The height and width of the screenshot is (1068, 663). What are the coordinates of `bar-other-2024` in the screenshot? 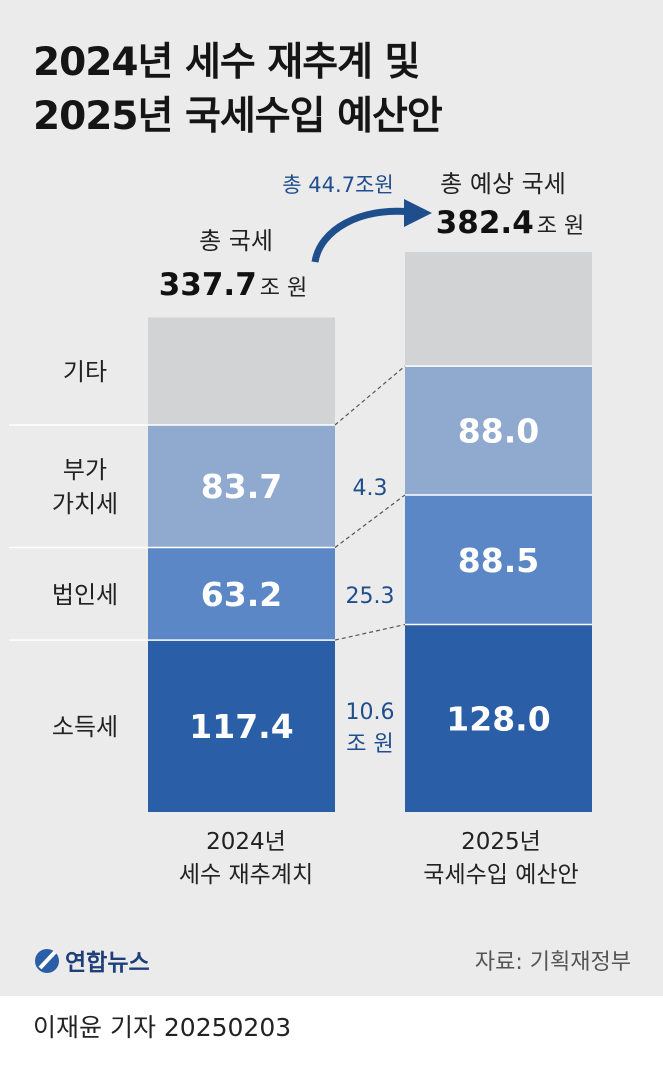 It's located at (241, 371).